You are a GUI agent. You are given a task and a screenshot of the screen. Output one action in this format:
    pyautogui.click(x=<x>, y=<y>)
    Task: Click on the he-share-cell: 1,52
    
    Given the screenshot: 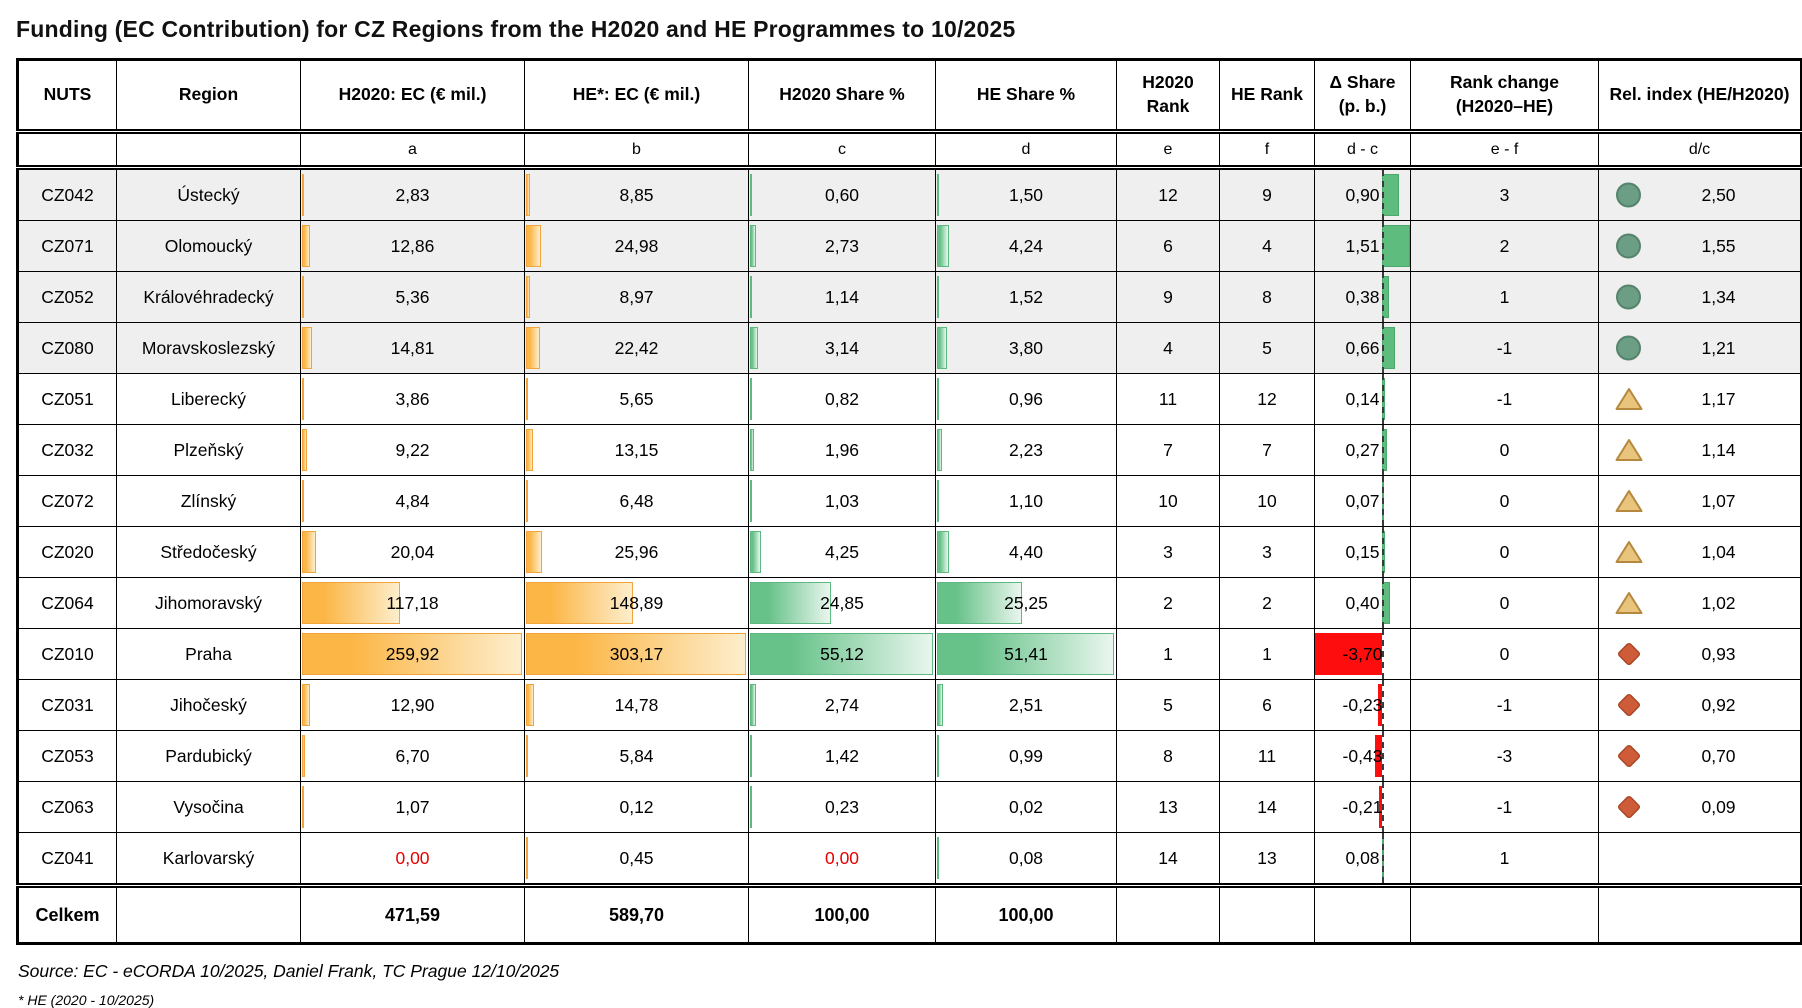 What is the action you would take?
    pyautogui.click(x=1026, y=297)
    